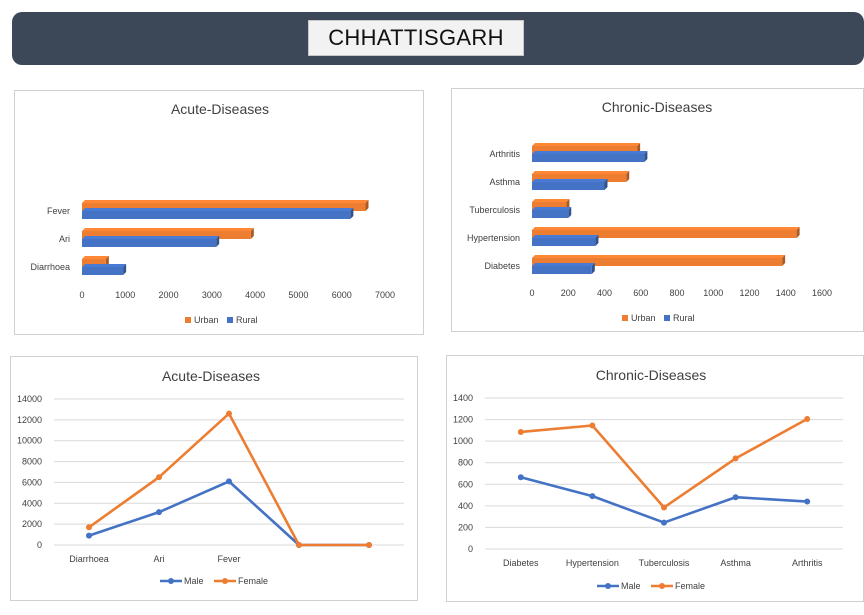  I want to click on y-tick-label: 2000, so click(32, 524).